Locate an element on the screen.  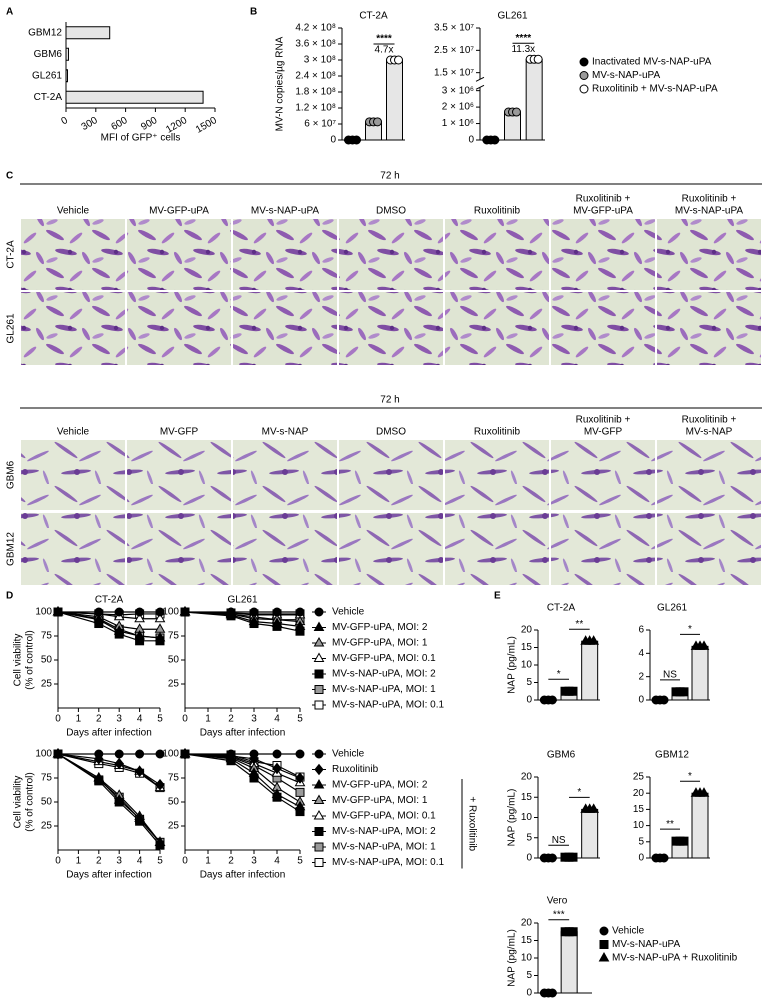
x-tick-label: 1500 is located at coordinates (206, 125).